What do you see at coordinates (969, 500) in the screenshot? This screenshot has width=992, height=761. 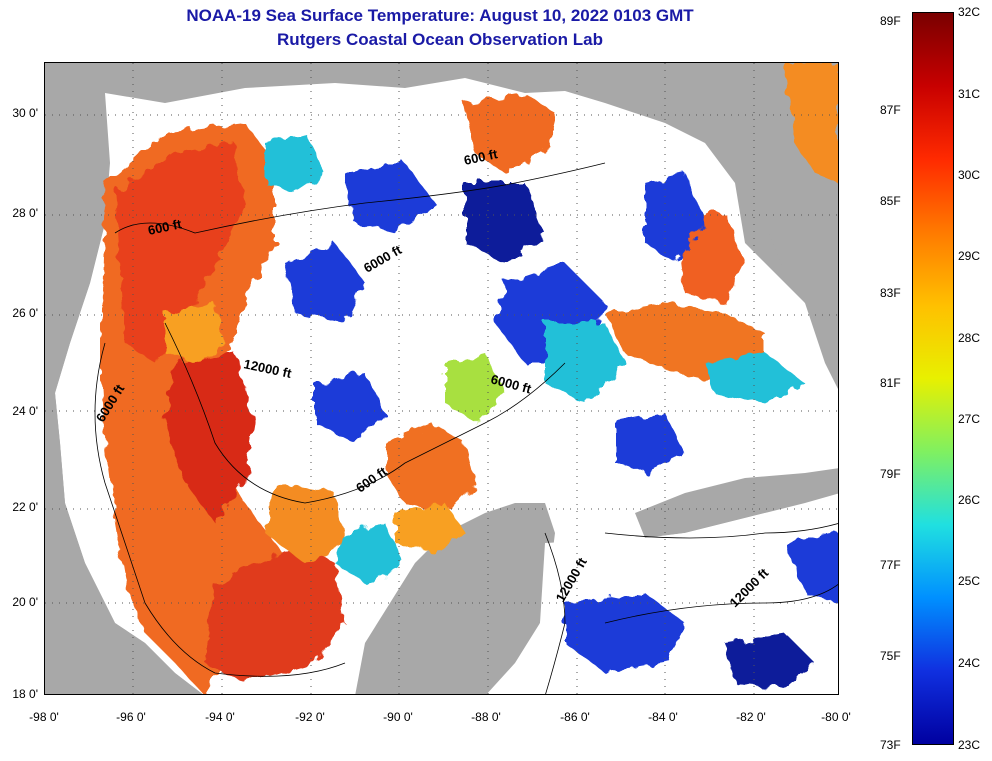 I see `colorbar-c-26: 26C` at bounding box center [969, 500].